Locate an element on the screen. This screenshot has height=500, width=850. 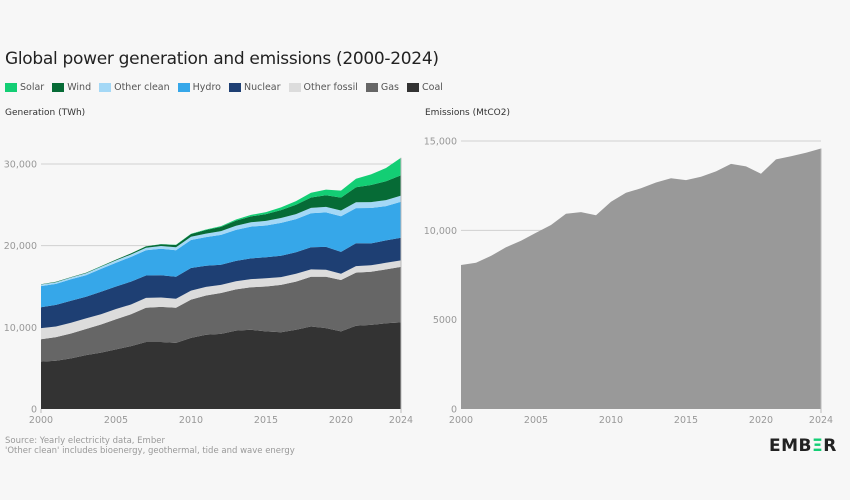
area-gas is located at coordinates (221, 314).